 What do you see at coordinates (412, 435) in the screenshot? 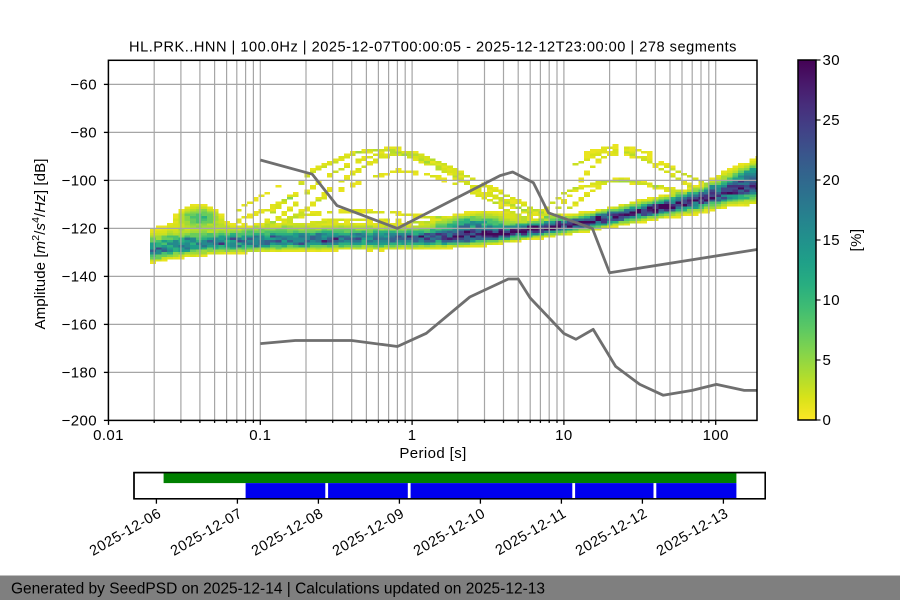
I see `svg-text: 1` at bounding box center [412, 435].